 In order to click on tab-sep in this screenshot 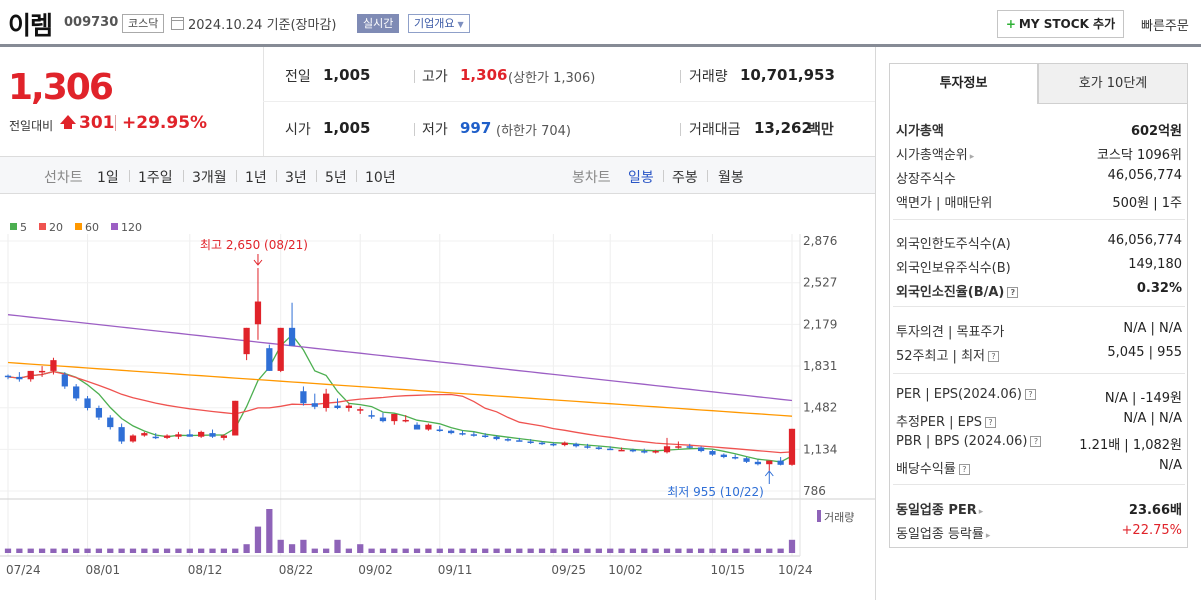, I will do `click(316, 176)`.